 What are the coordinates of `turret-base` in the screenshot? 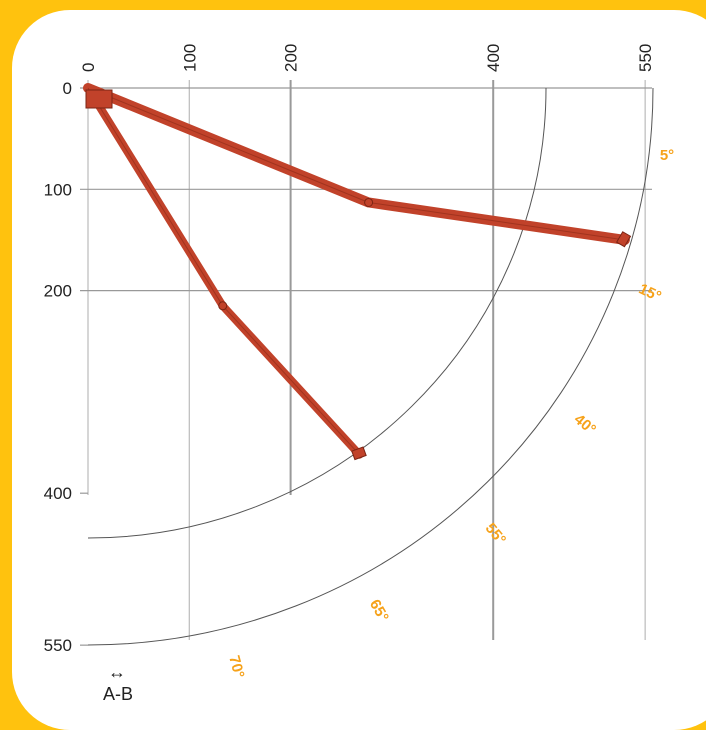 It's located at (99, 99).